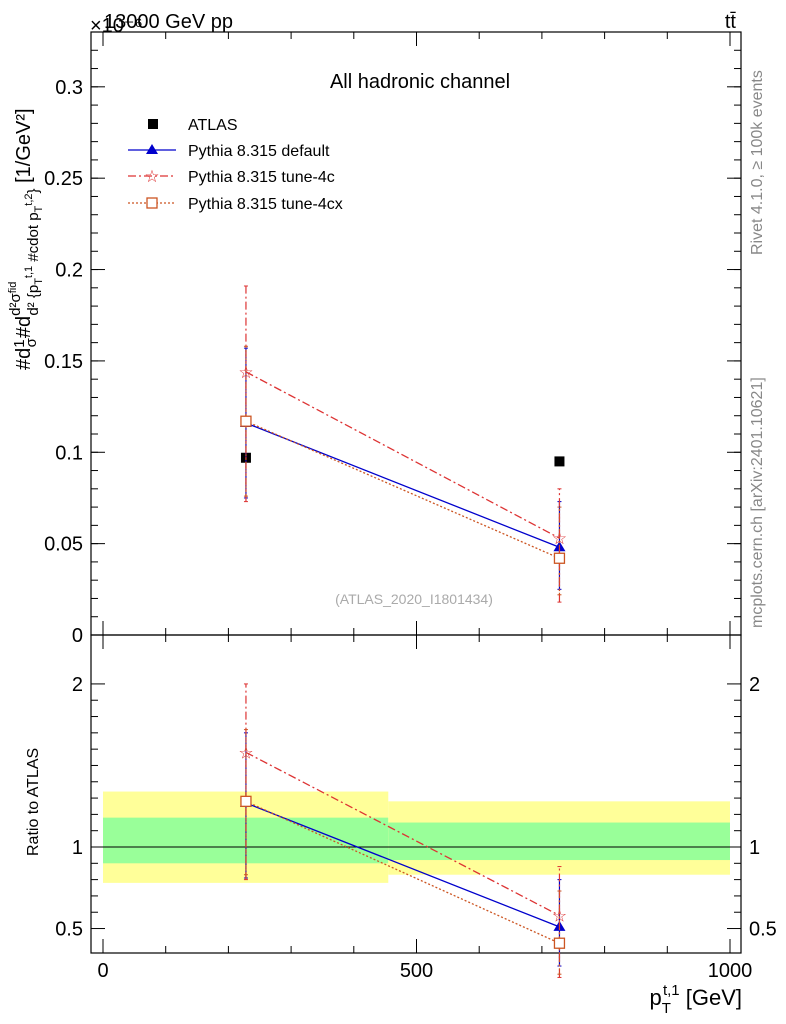 The height and width of the screenshot is (1024, 786). What do you see at coordinates (63, 179) in the screenshot?
I see `main-ytick-label: 0.25` at bounding box center [63, 179].